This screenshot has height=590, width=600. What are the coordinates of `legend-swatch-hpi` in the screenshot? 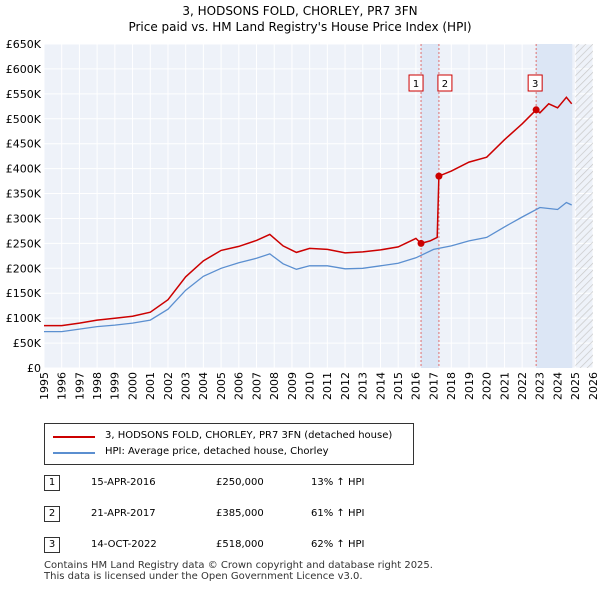 It's located at (74, 453).